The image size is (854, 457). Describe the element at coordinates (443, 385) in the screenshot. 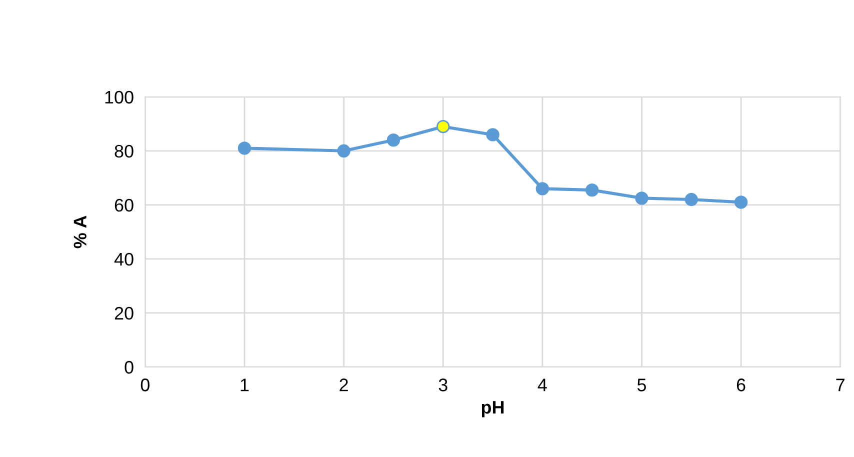

I see `x-tick-label: 3` at that location.